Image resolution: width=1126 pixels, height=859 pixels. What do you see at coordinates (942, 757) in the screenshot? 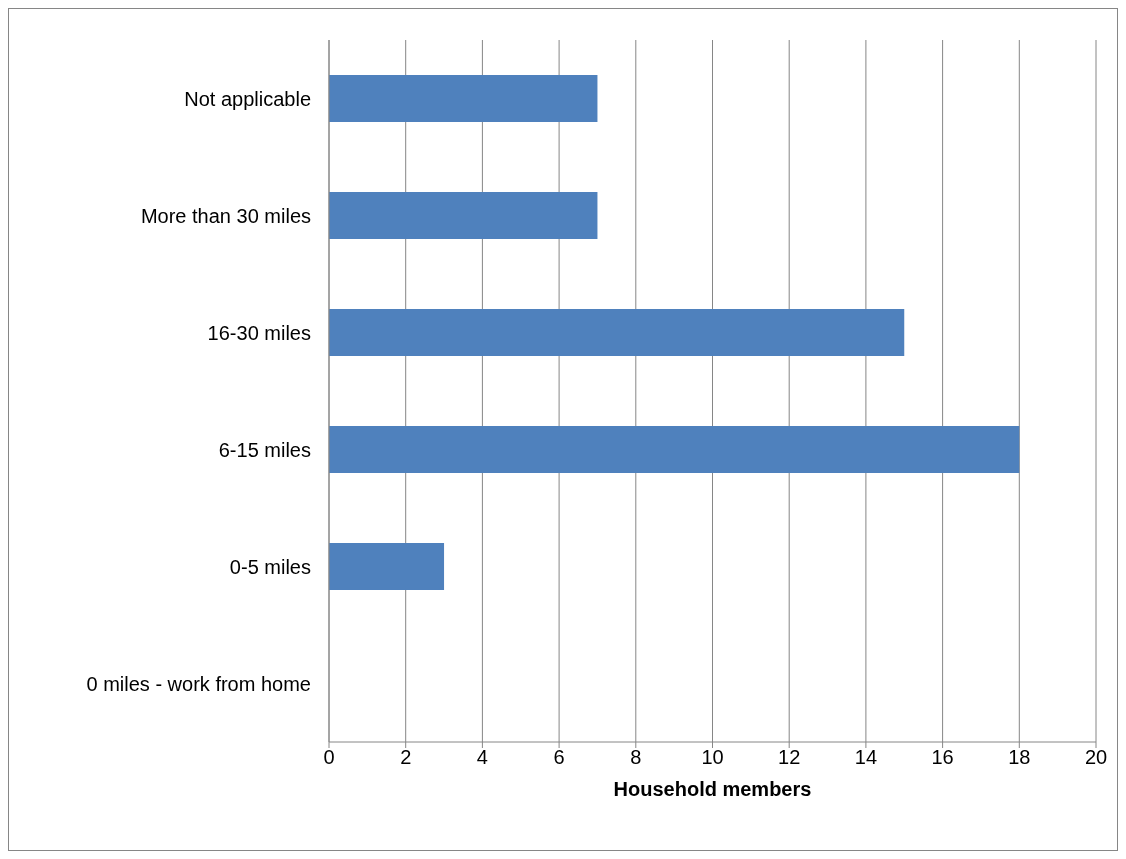
I see `x-tick-label: 16` at bounding box center [942, 757].